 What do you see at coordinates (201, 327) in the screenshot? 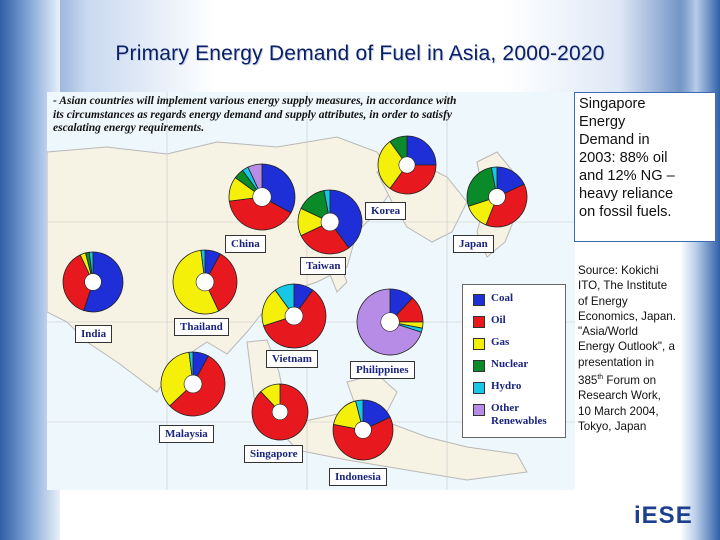
I see `label-thailand: Thailand` at bounding box center [201, 327].